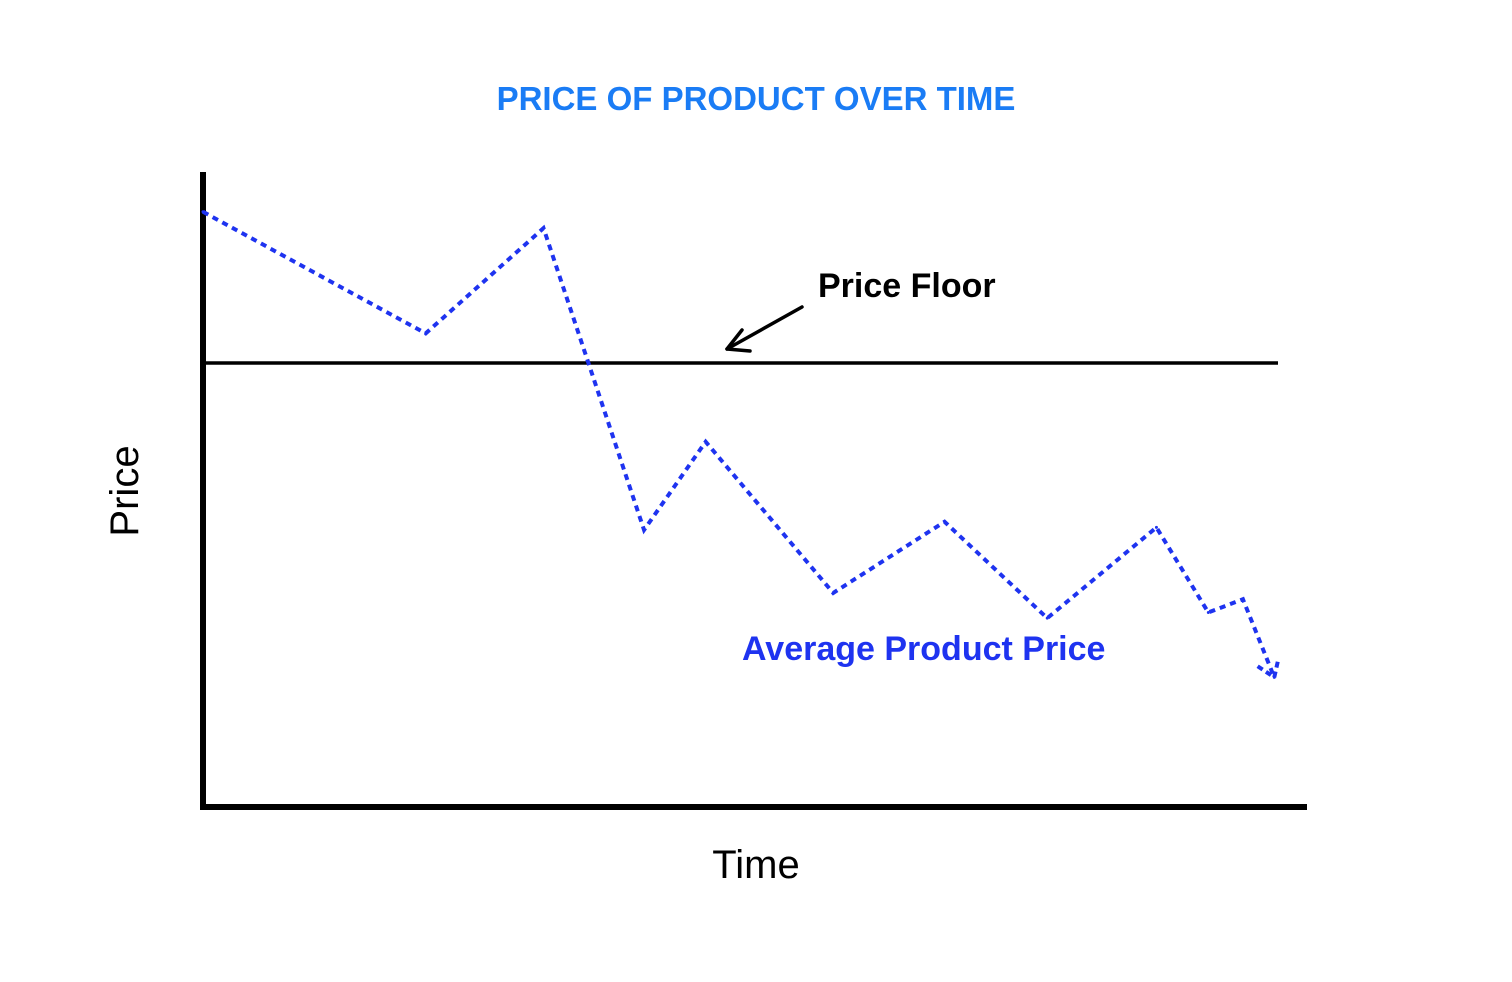  Describe the element at coordinates (1268, 669) in the screenshot. I see `series-arrowhead-icon` at that location.